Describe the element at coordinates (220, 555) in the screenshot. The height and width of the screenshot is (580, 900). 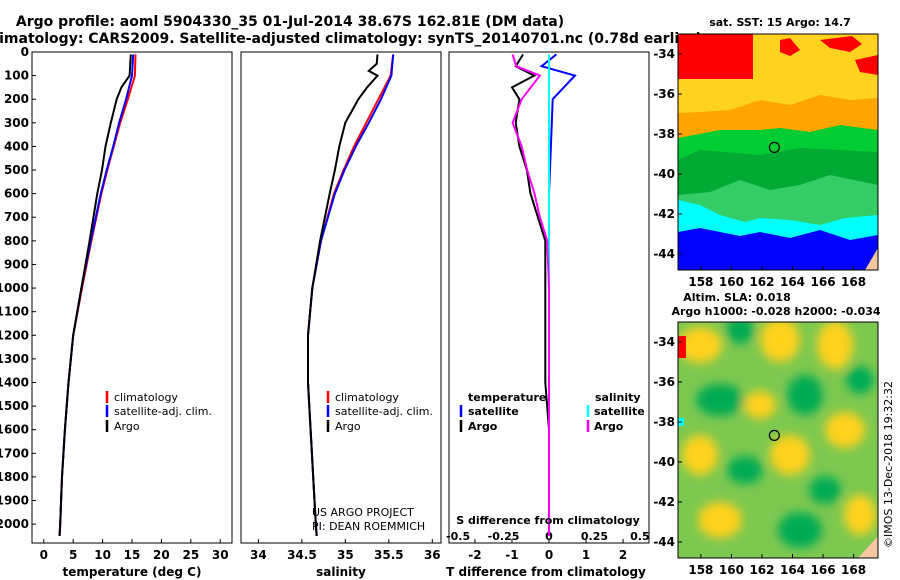
I see `x-tick-label: 30` at that location.